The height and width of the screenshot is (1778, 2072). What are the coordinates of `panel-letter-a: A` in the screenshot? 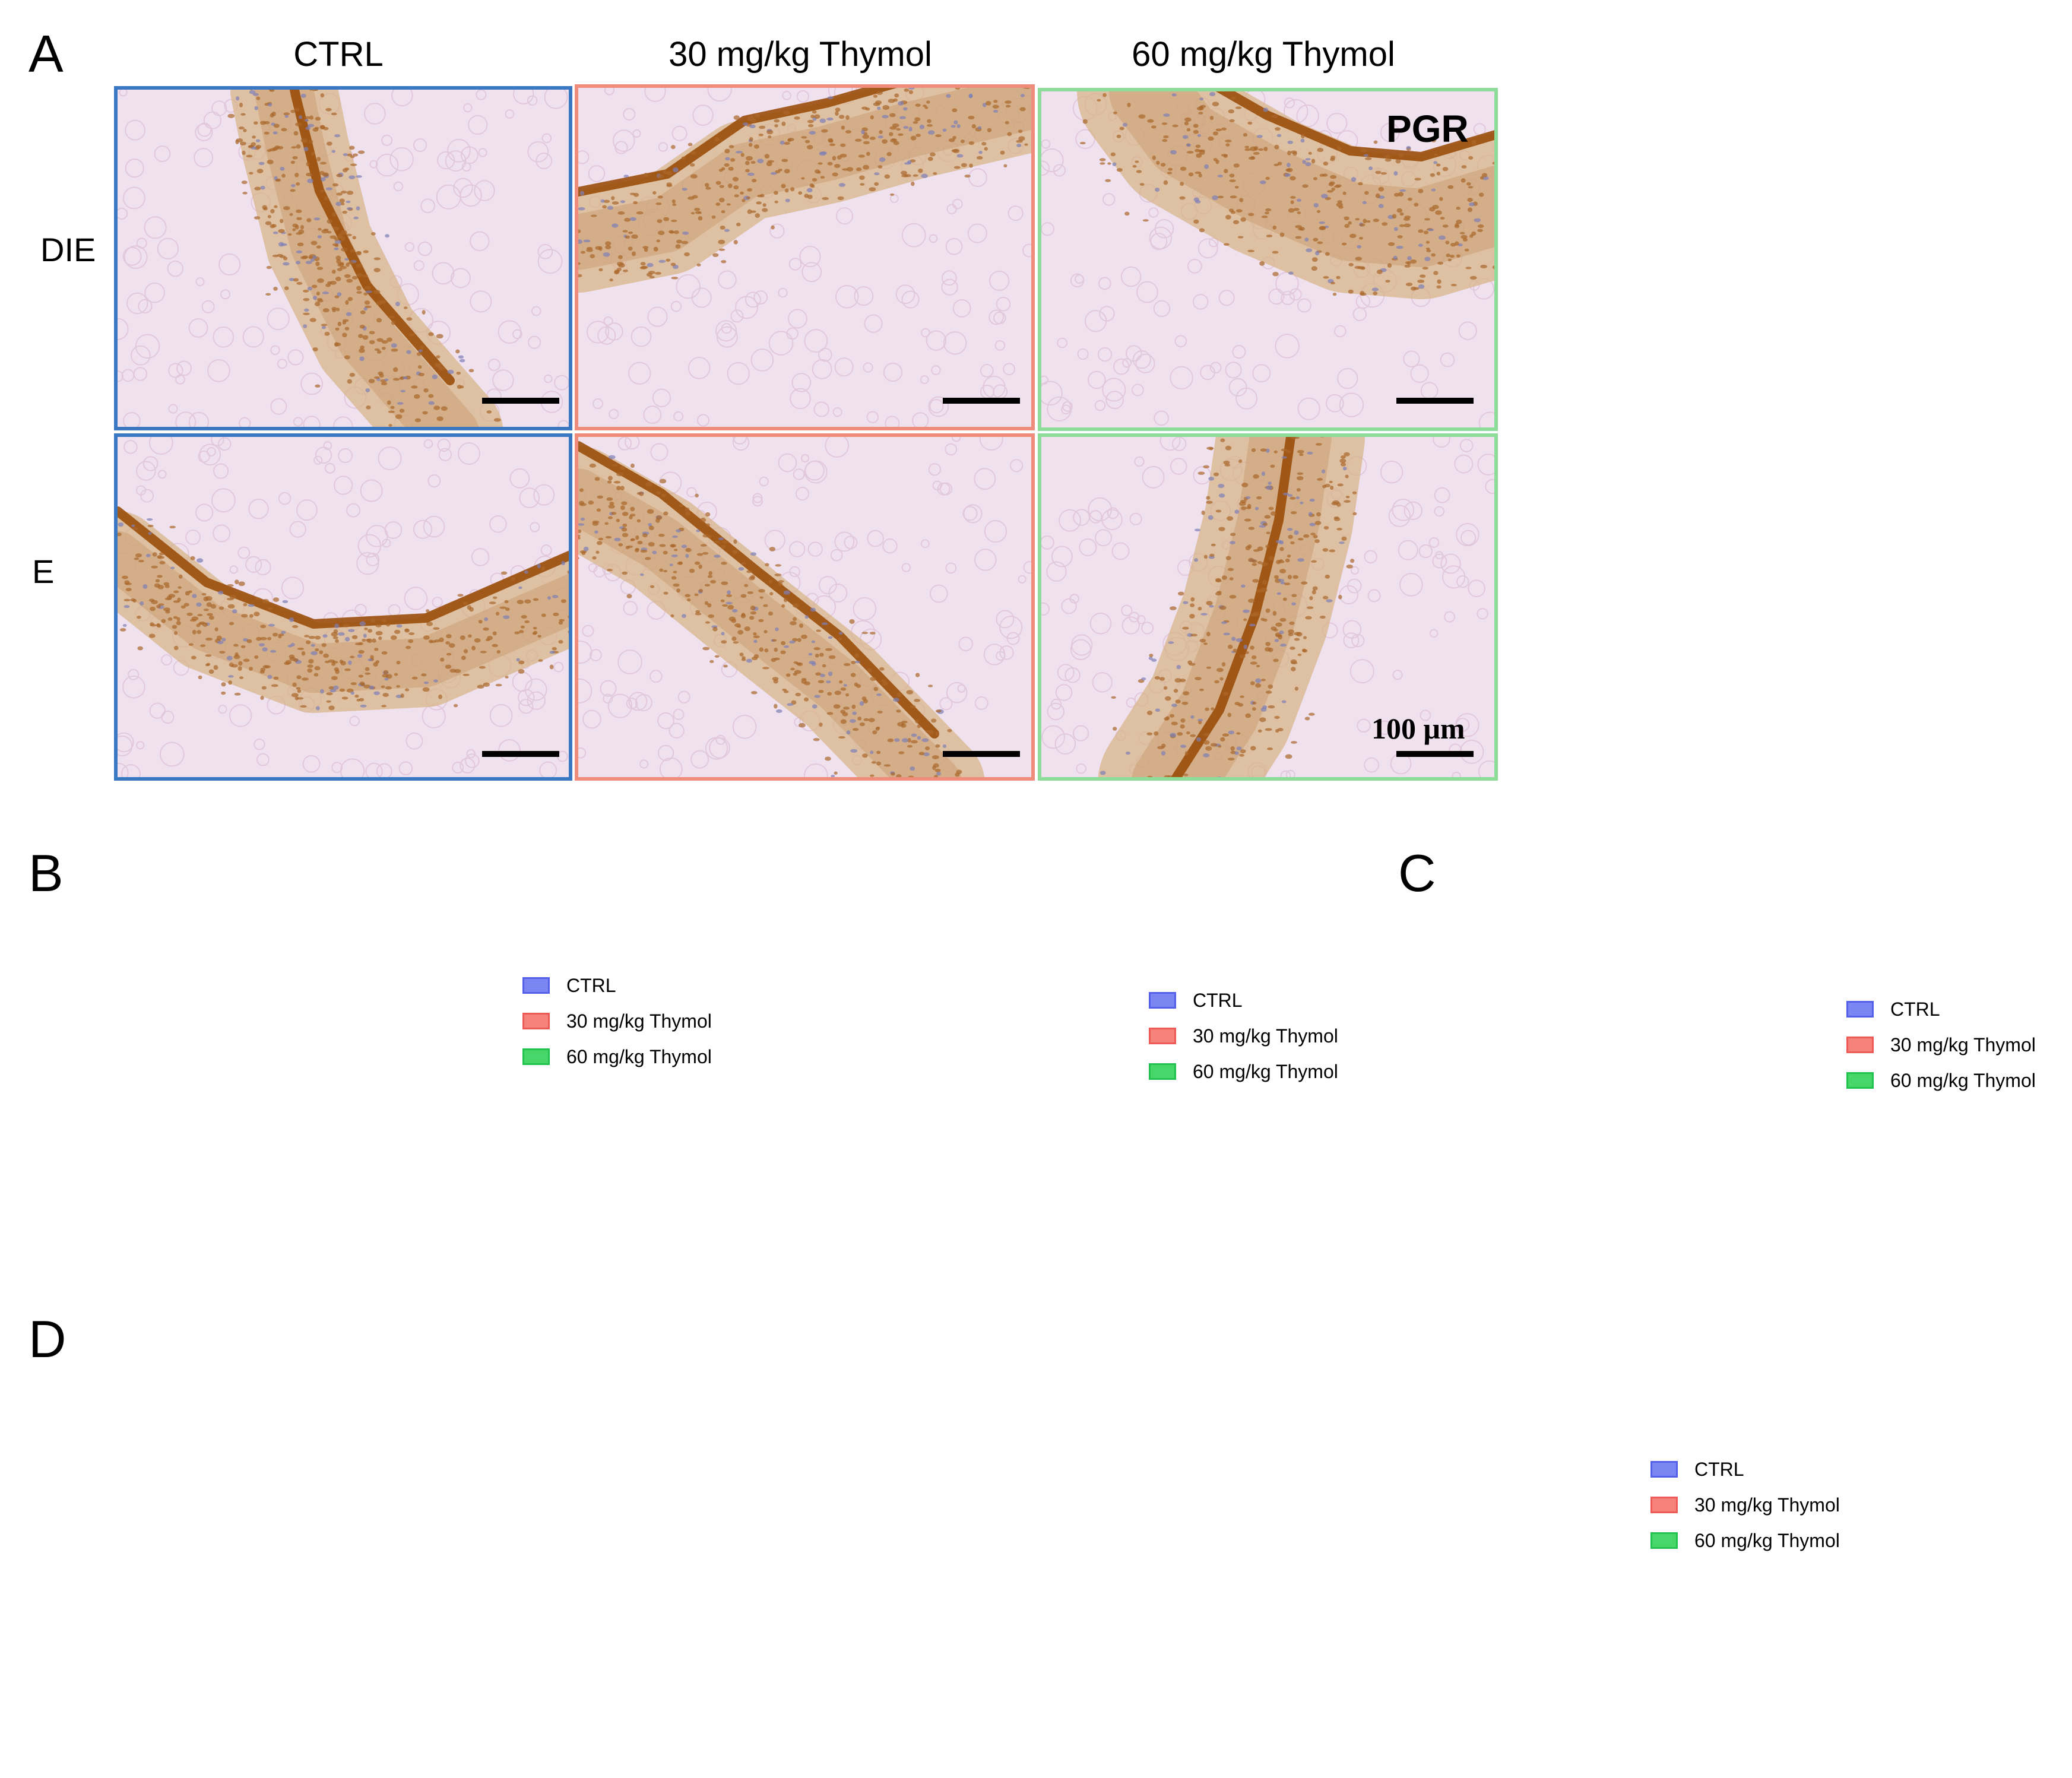 It's located at (46, 53).